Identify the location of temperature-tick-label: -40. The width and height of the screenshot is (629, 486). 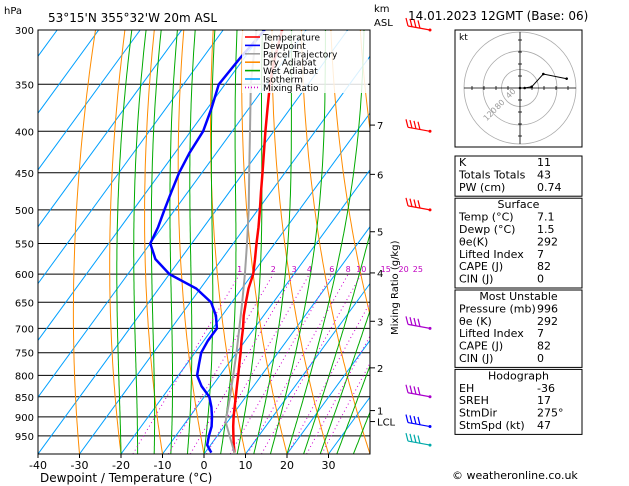
(38, 465).